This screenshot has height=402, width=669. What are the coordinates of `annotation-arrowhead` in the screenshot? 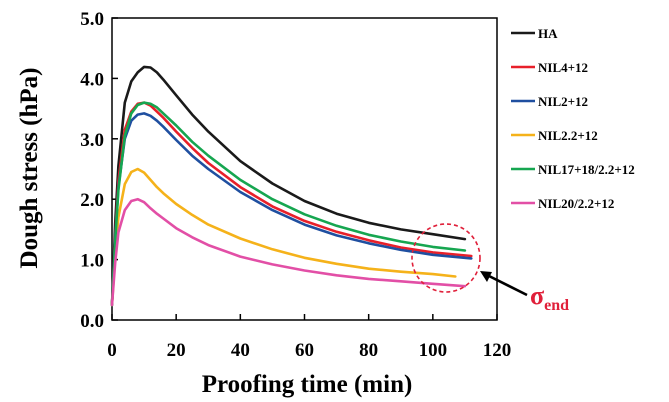 It's located at (486, 276).